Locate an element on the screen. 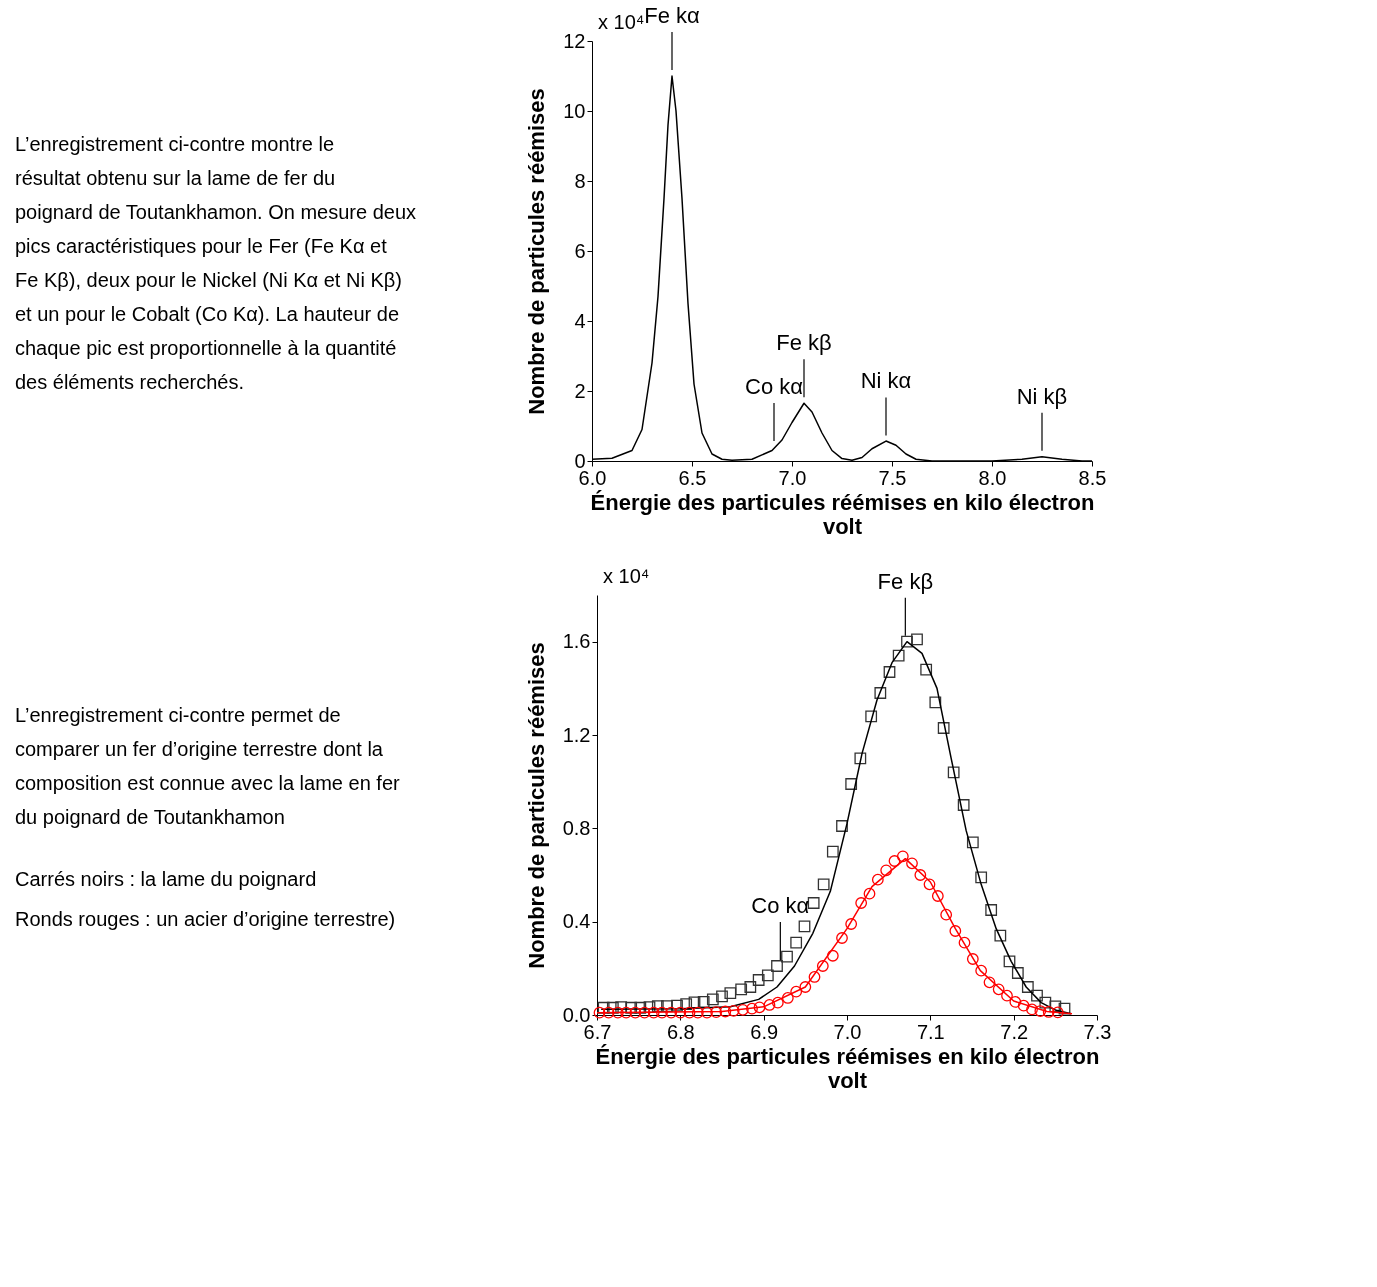 The image size is (1377, 1287). y-tick-label: 12 is located at coordinates (574, 40).